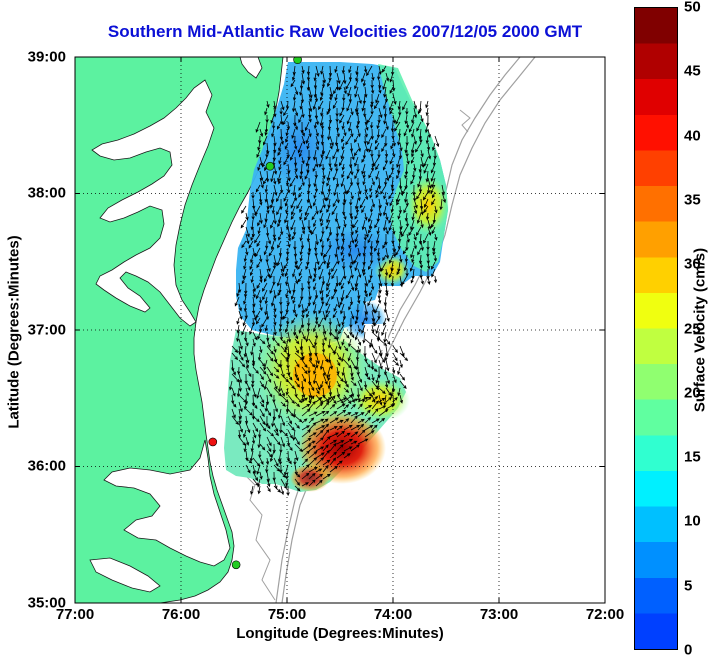 The image size is (724, 659). Describe the element at coordinates (300, 150) in the screenshot. I see `velocity-blob-slow` at that location.